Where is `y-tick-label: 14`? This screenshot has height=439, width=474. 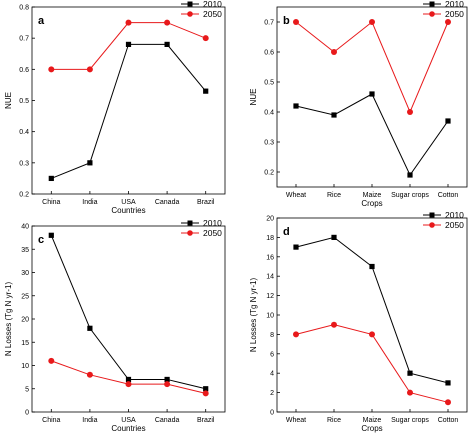
y-tick-label: 14 is located at coordinates (270, 277).